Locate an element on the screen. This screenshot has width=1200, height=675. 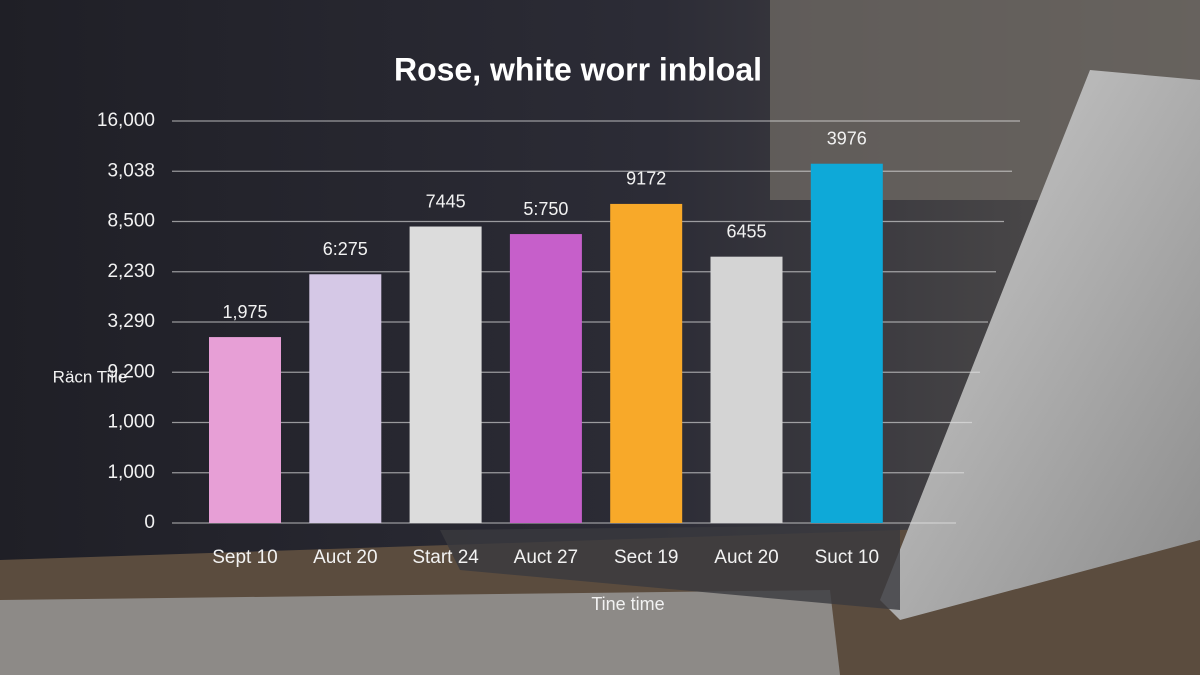
bar-annotation: 6:275 is located at coordinates (345, 249).